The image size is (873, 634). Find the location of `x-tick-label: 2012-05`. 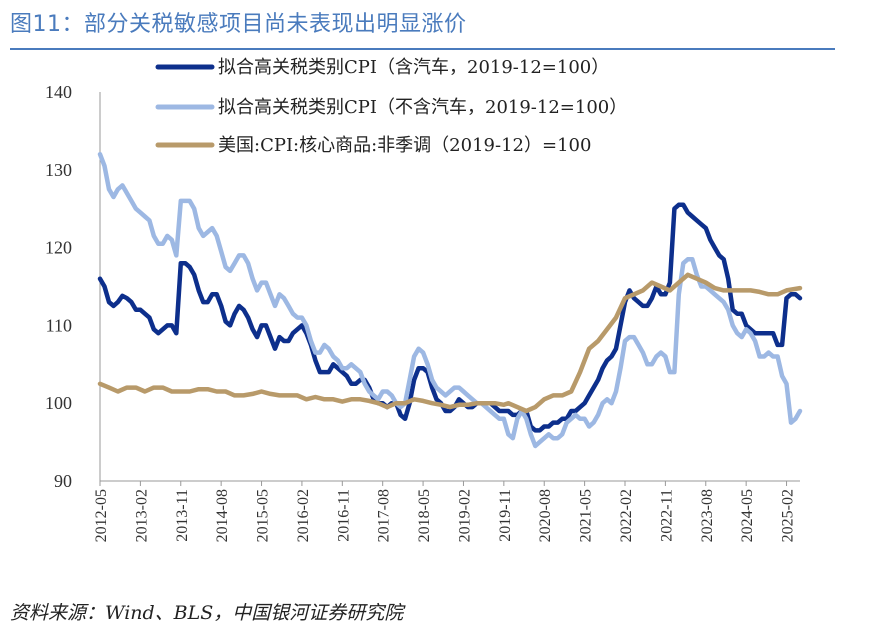

x-tick-label: 2012-05 is located at coordinates (101, 515).